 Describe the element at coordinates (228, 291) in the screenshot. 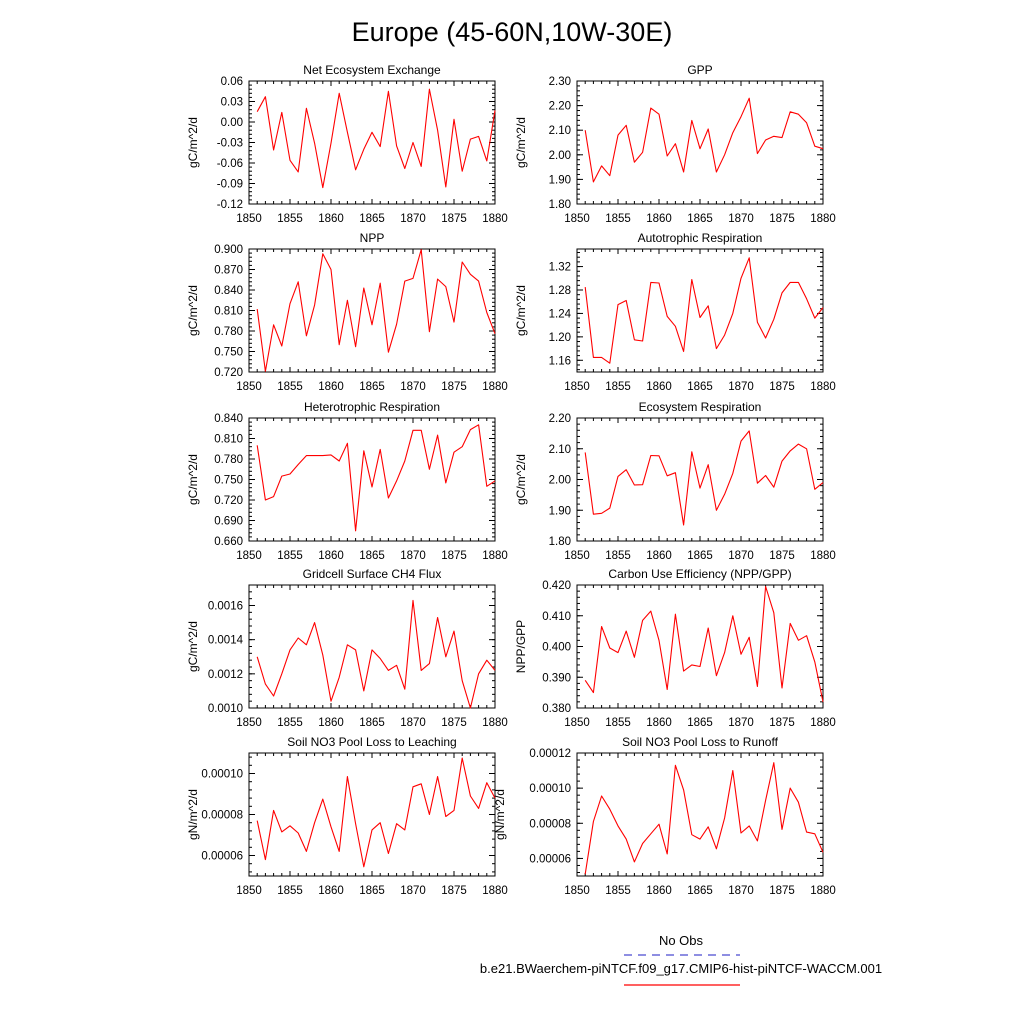

I see `y-tick-label: 0.840` at that location.